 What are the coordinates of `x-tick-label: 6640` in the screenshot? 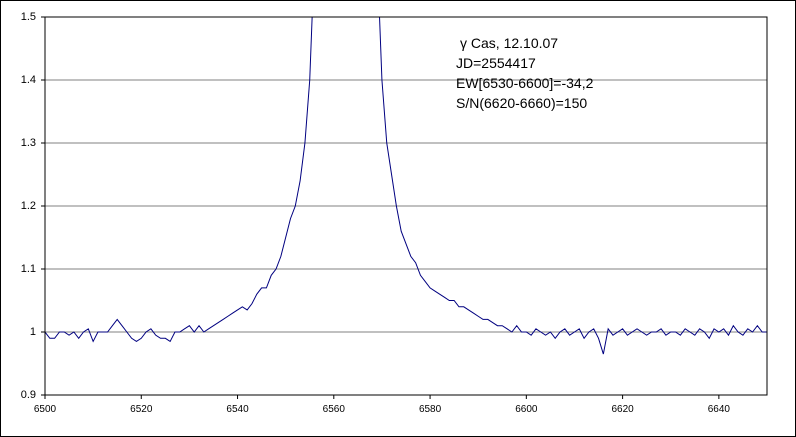 It's located at (719, 409).